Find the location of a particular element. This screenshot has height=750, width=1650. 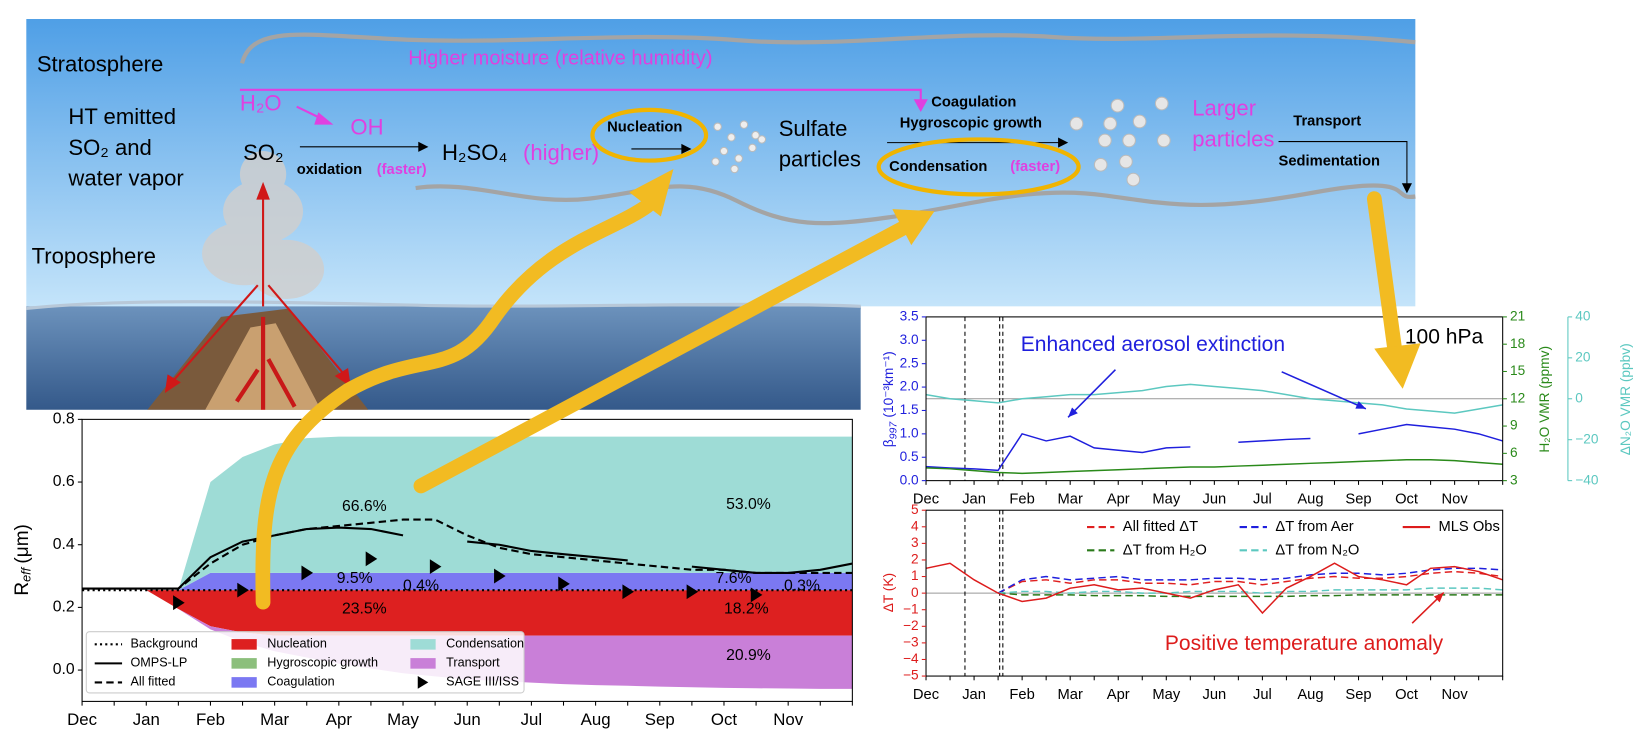

axis-label: ΔN₂O VMR (ppbv) is located at coordinates (1624, 399).